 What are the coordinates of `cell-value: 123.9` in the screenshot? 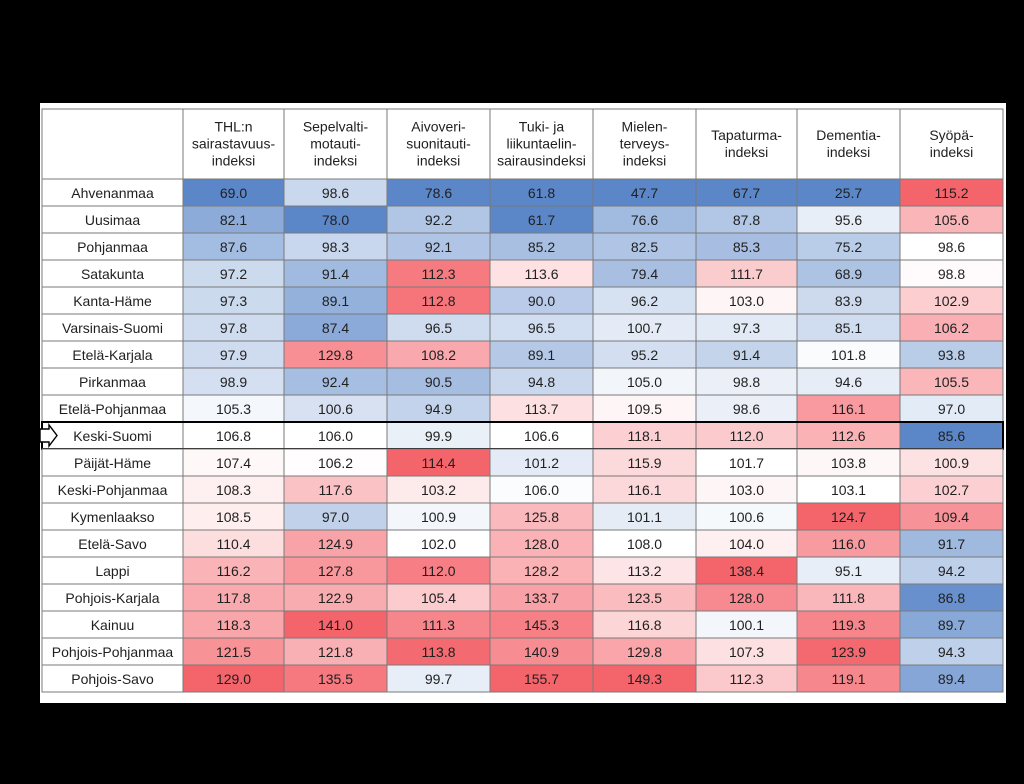 It's located at (848, 652).